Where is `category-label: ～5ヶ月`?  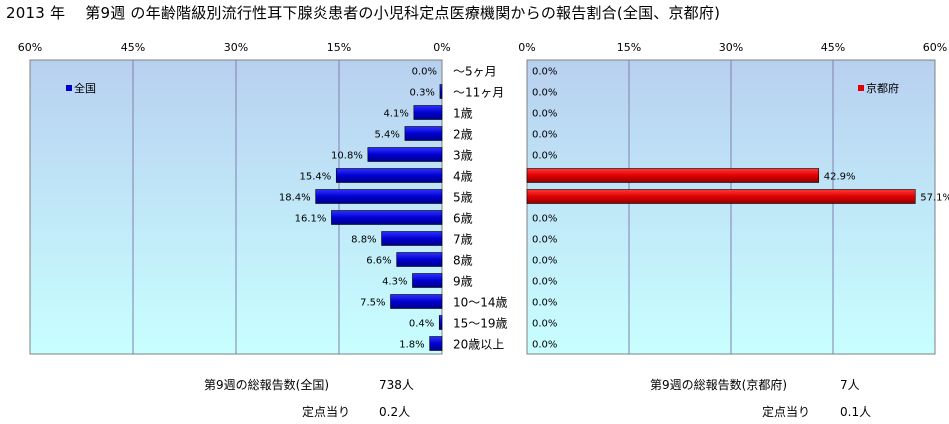
category-label: ～5ヶ月 is located at coordinates (475, 72).